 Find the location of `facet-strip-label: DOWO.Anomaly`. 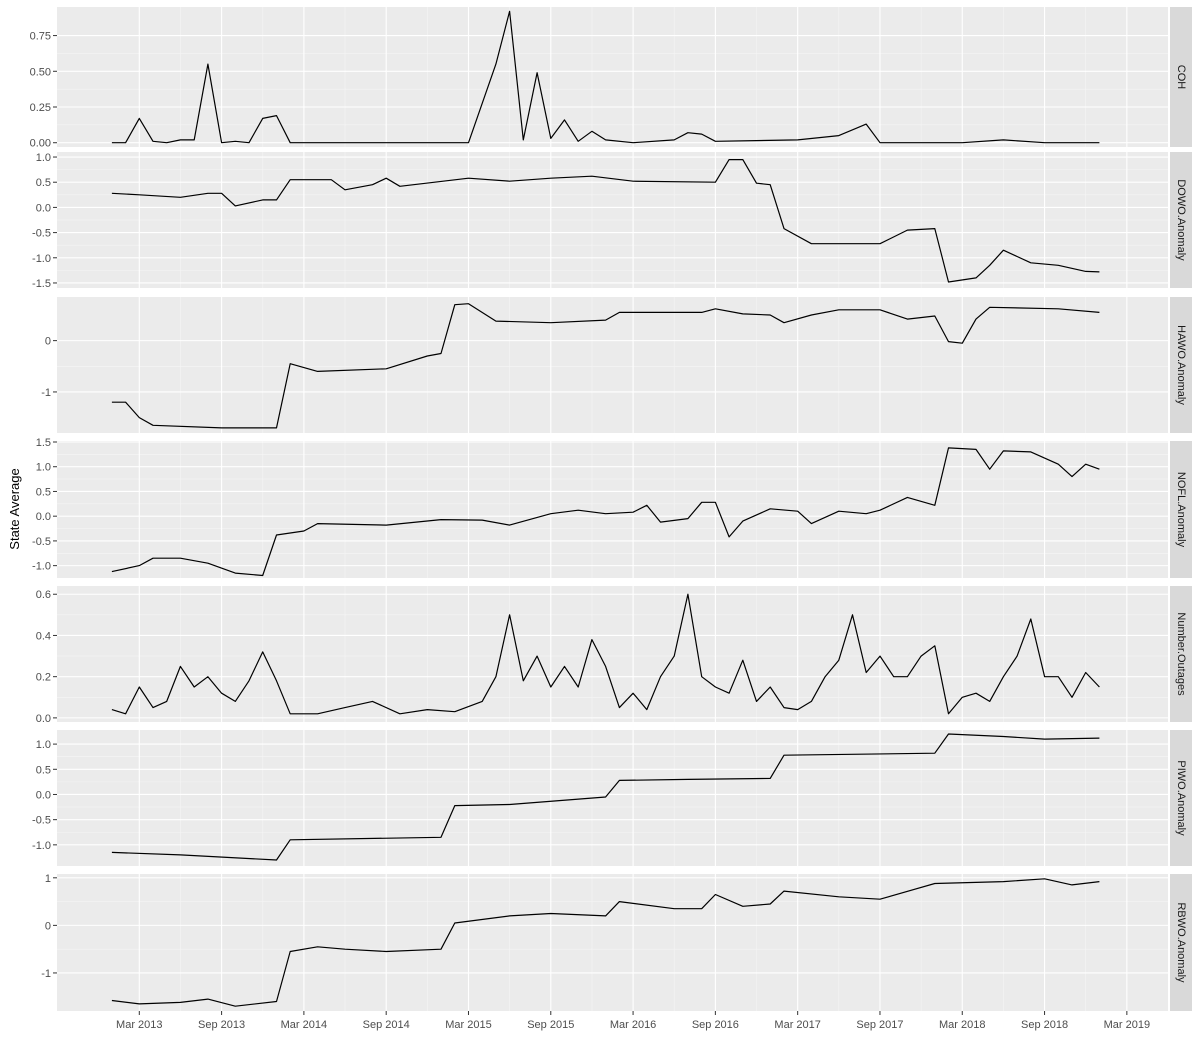

facet-strip-label: DOWO.Anomaly is located at coordinates (1181, 220).